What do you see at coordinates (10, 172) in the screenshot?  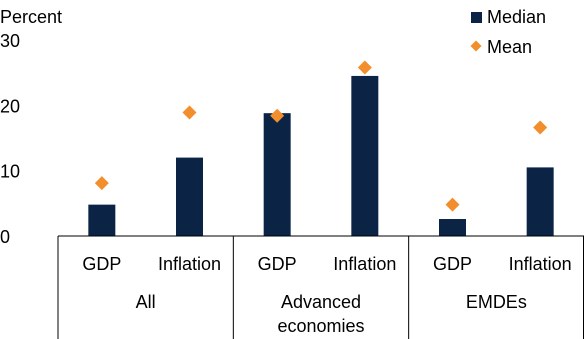 I see `y-tick-label: 10` at bounding box center [10, 172].